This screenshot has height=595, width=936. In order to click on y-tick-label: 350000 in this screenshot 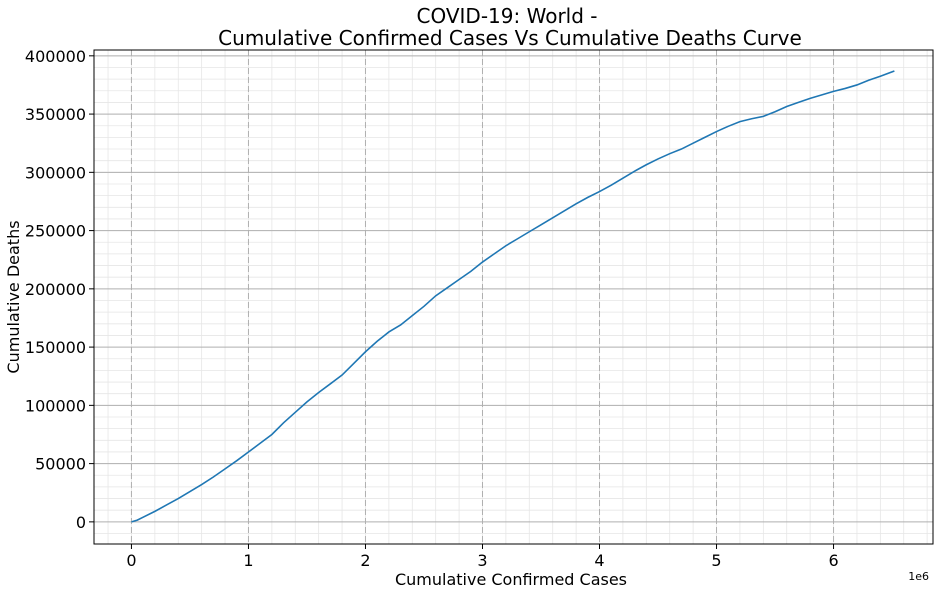, I will do `click(55, 114)`.